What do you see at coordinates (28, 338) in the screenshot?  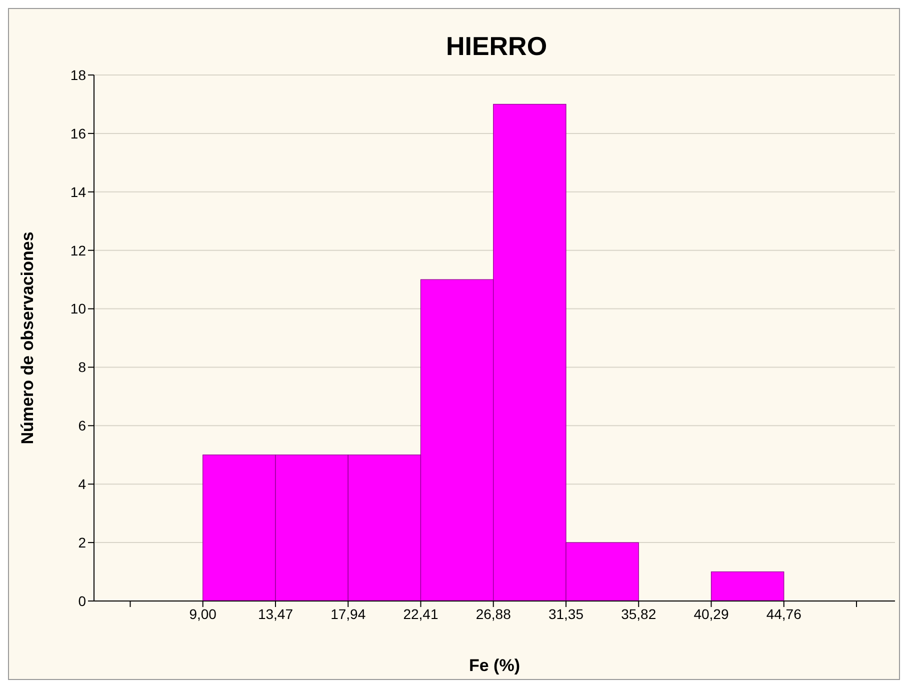 I see `y-axis-title: Número de observaciones` at bounding box center [28, 338].